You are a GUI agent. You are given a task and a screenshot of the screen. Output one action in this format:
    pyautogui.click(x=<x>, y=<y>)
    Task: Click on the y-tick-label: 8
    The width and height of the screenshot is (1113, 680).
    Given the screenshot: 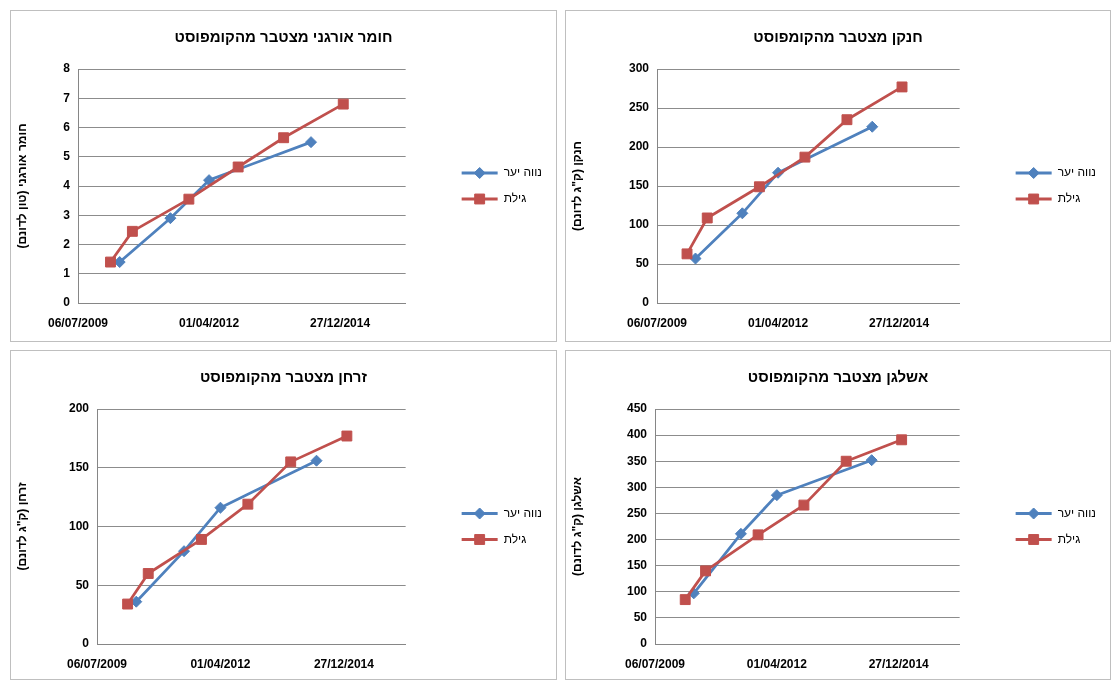 What is the action you would take?
    pyautogui.click(x=67, y=68)
    